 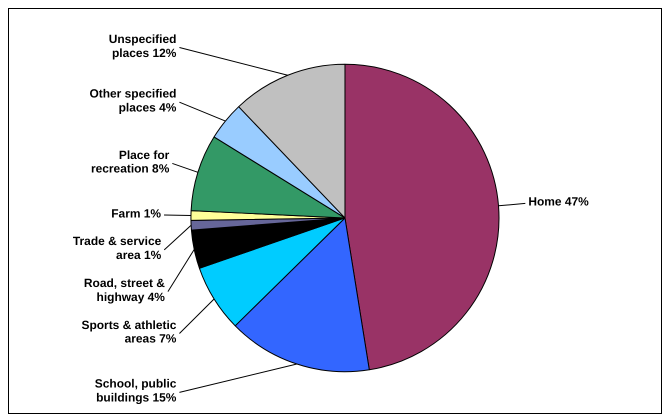 What do you see at coordinates (142, 46) in the screenshot?
I see `slice-label: Unspecified places 12%` at bounding box center [142, 46].